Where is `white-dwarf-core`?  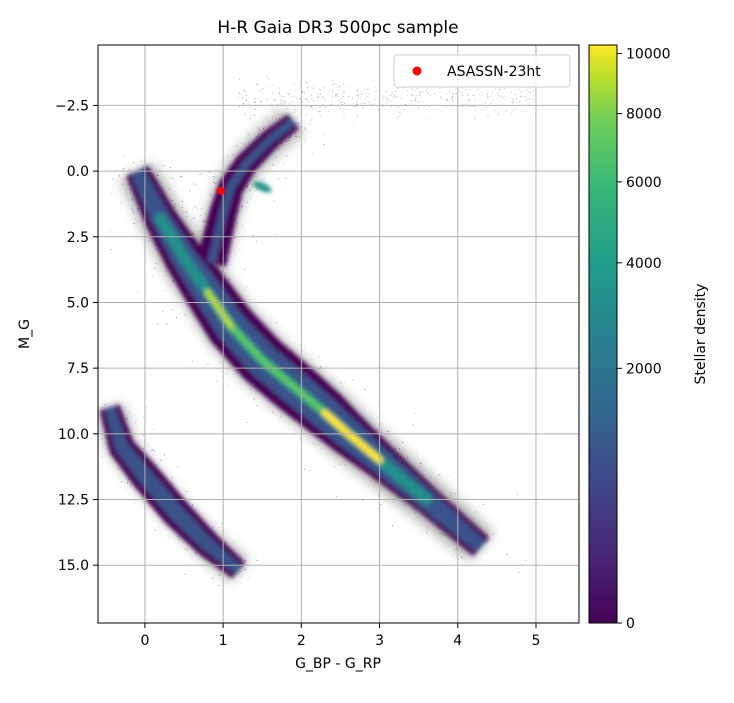
white-dwarf-core is located at coordinates (173, 490).